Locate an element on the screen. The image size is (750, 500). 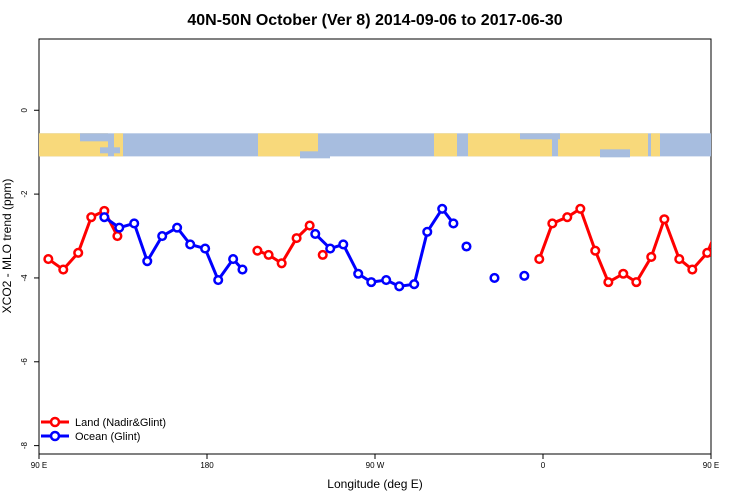
x-tick-label: 180 is located at coordinates (207, 465).